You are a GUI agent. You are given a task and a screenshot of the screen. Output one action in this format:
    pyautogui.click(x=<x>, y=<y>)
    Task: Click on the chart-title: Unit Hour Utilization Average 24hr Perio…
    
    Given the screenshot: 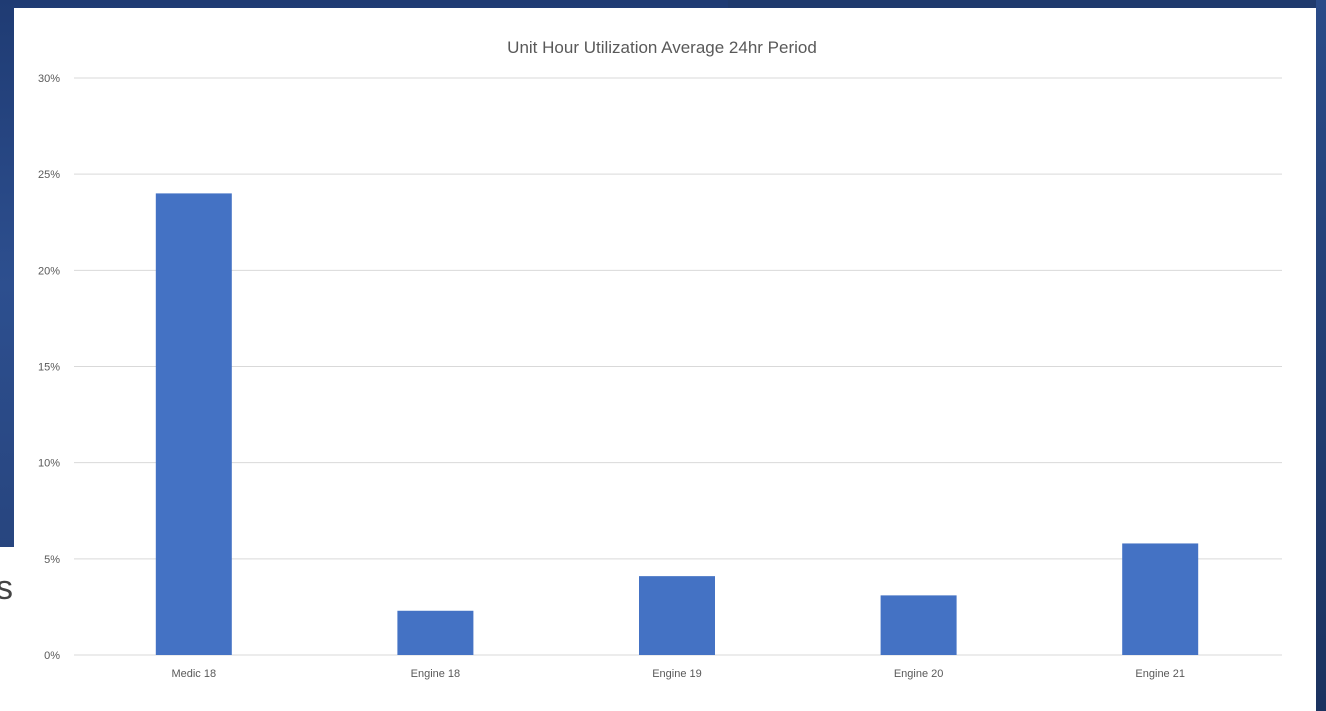 What is the action you would take?
    pyautogui.click(x=662, y=47)
    